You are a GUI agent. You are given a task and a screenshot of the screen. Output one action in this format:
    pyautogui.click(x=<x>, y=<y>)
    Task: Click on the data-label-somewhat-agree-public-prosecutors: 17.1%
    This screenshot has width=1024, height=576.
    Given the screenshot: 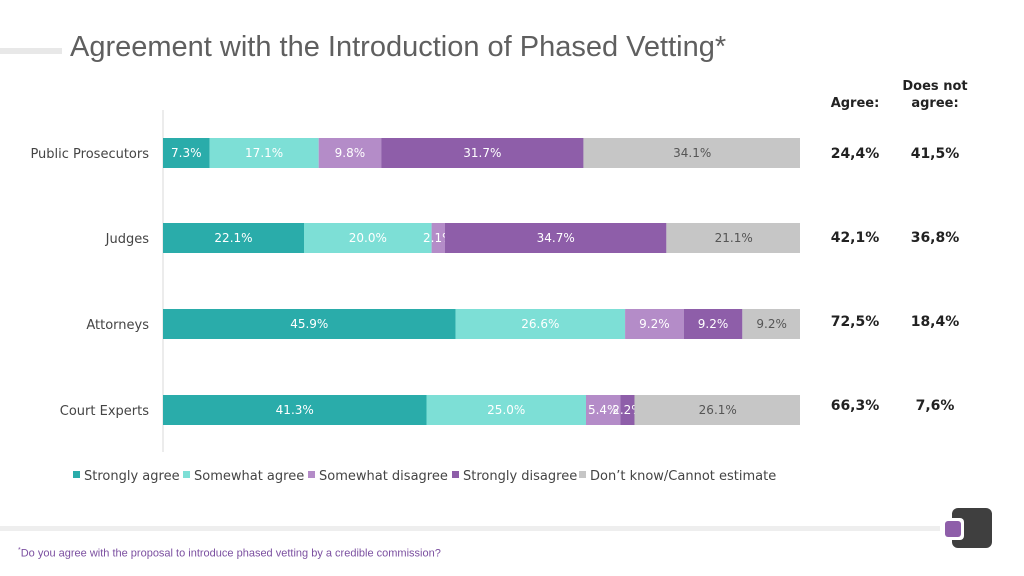 What is the action you would take?
    pyautogui.click(x=264, y=153)
    